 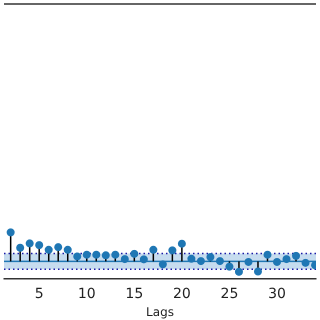 What do you see at coordinates (87, 294) in the screenshot?
I see `x-tick-label: 10` at bounding box center [87, 294].